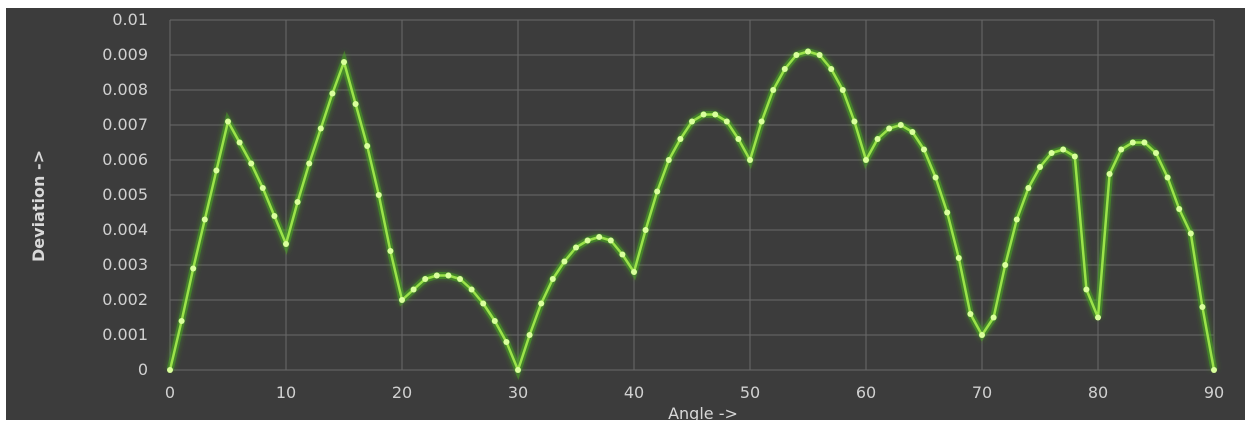 Image resolution: width=1251 pixels, height=426 pixels. Describe the element at coordinates (170, 392) in the screenshot. I see `x-tick-label: 0` at that location.